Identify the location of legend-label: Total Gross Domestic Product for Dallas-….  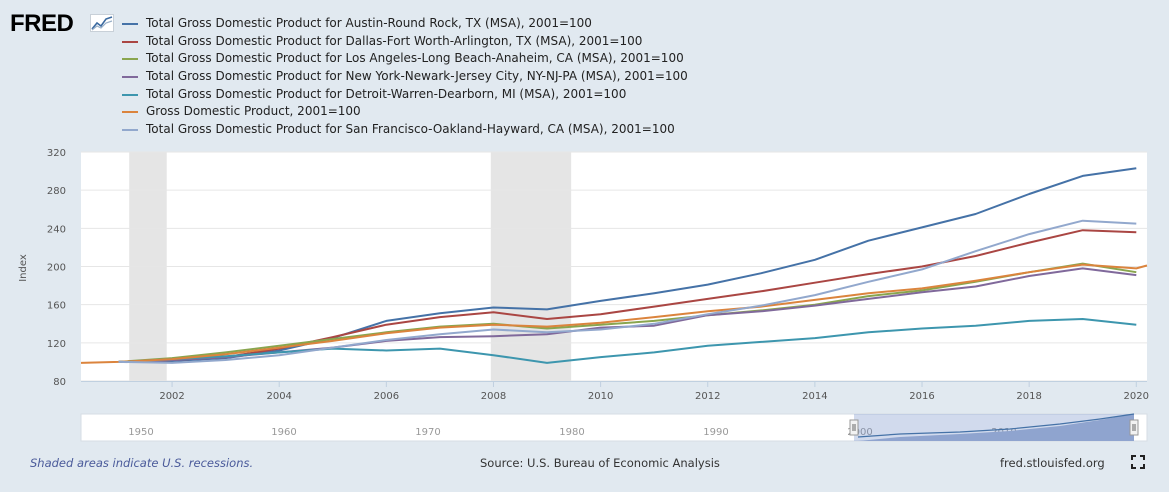
(394, 40).